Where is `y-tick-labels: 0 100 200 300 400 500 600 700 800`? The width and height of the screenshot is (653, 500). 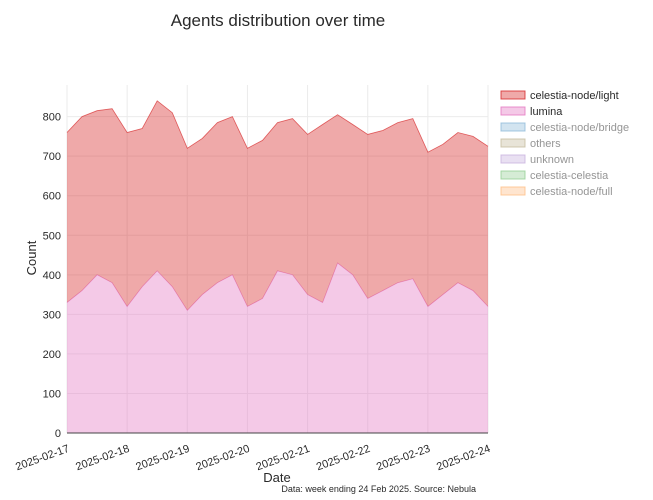 y-tick-labels: 0 100 200 300 400 500 600 700 800 is located at coordinates (52, 276).